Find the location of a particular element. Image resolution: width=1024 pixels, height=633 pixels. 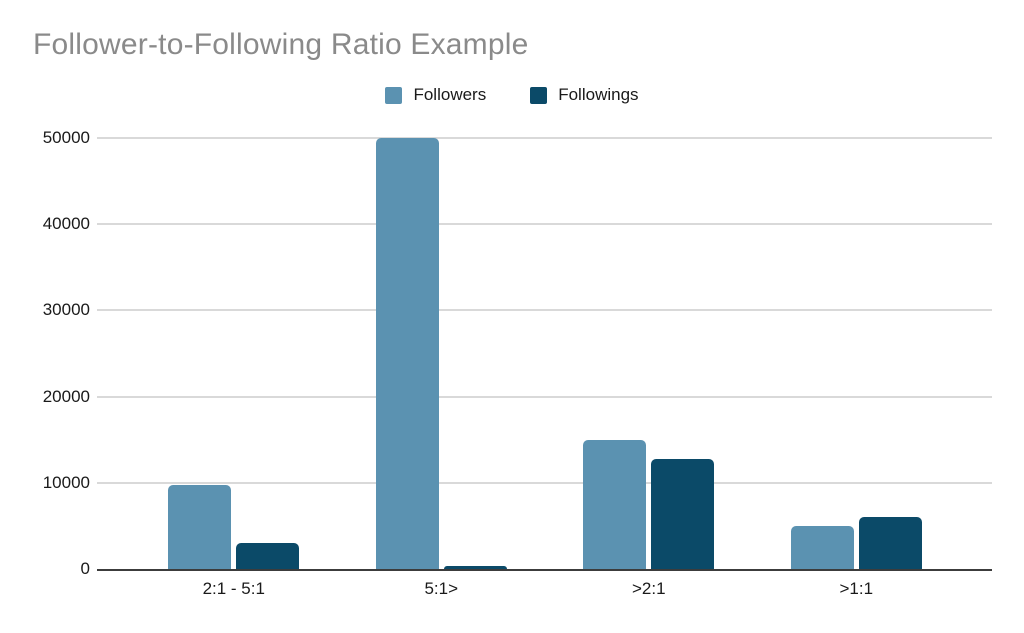

y-tick-label: 40000 is located at coordinates (66, 224).